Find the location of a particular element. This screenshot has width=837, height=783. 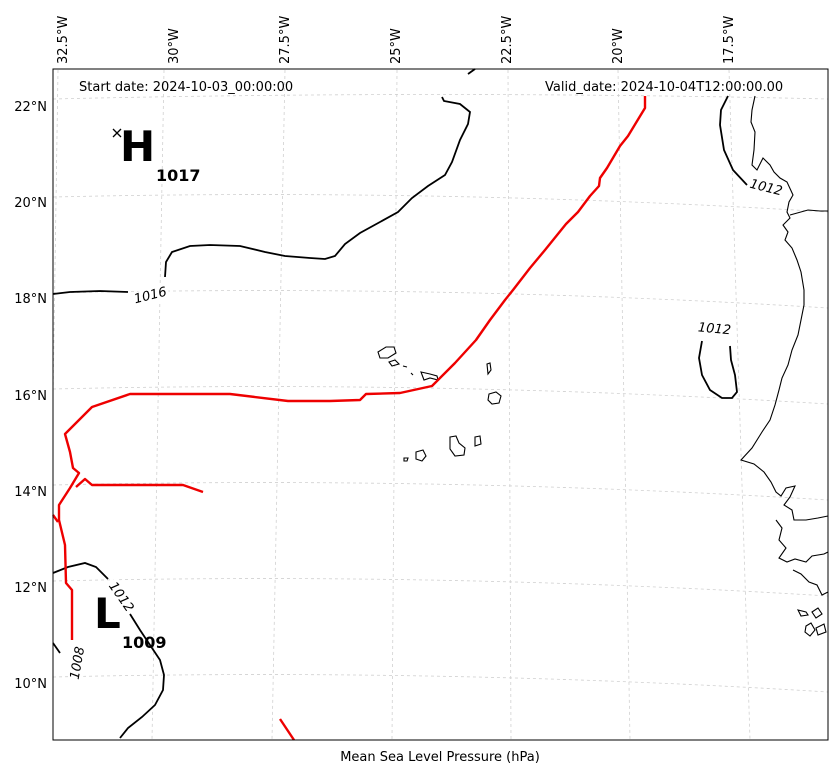

gridline-lon-27-5w is located at coordinates (278, 405).